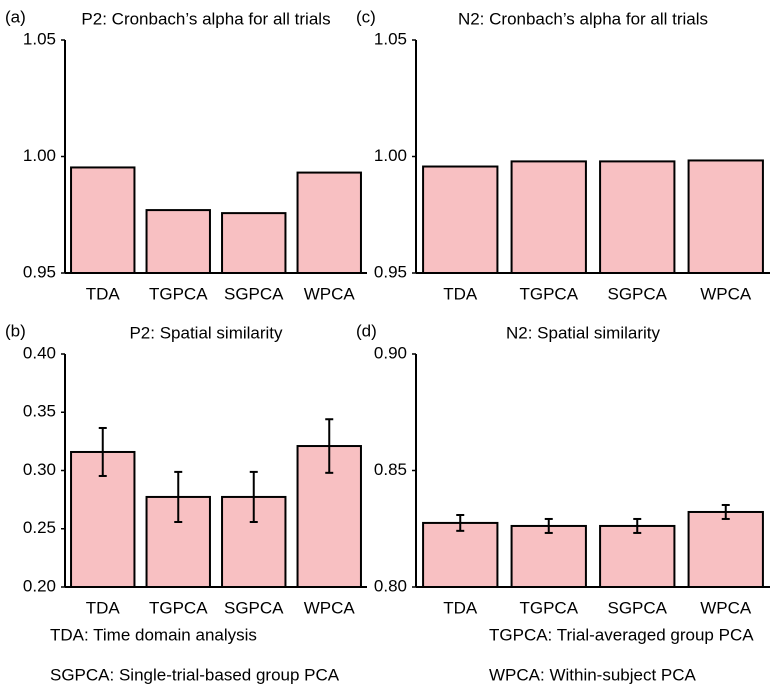 This screenshot has height=689, width=783. What do you see at coordinates (153, 634) in the screenshot?
I see `note: TDA: Time domain analysis` at bounding box center [153, 634].